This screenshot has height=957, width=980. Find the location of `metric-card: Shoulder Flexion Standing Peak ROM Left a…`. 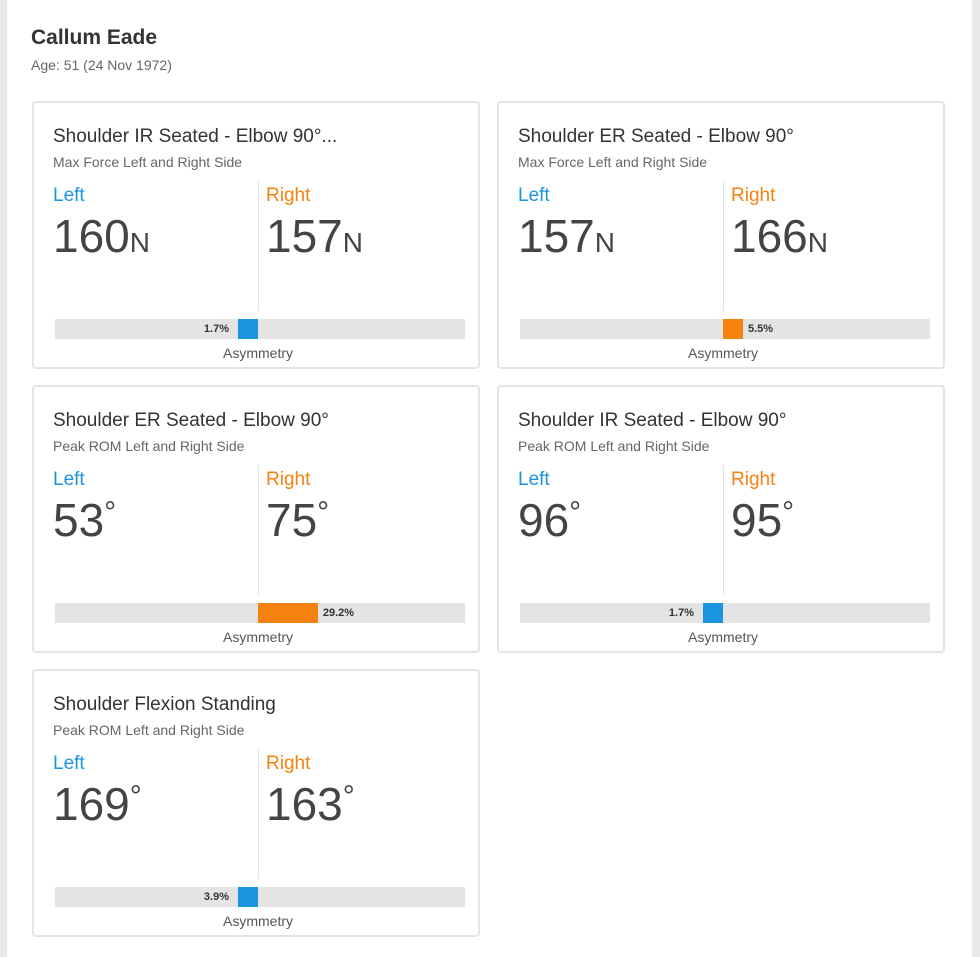

metric-card: Shoulder Flexion Standing Peak ROM Left a… is located at coordinates (256, 803).